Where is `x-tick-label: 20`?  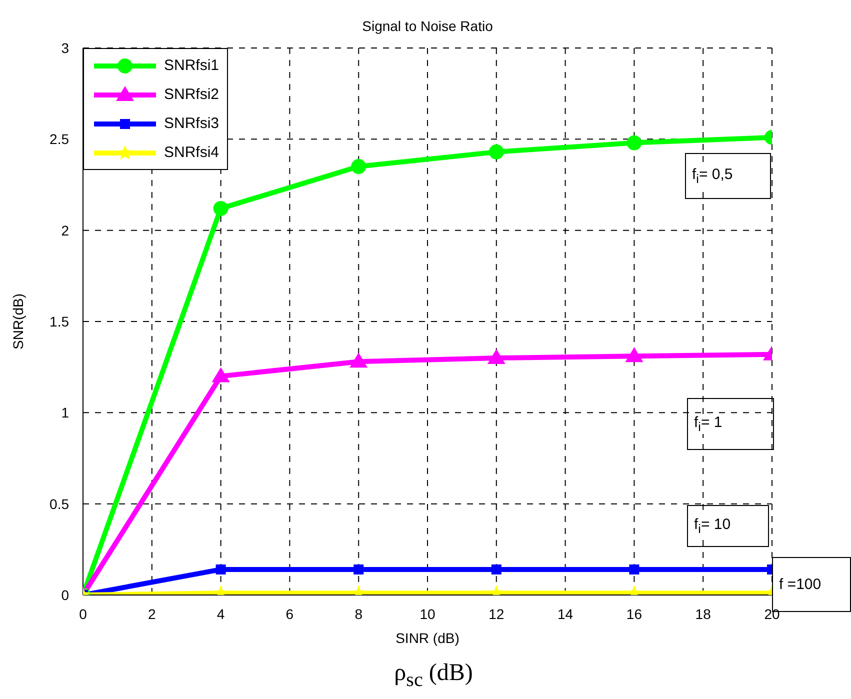 x-tick-label: 20 is located at coordinates (772, 614).